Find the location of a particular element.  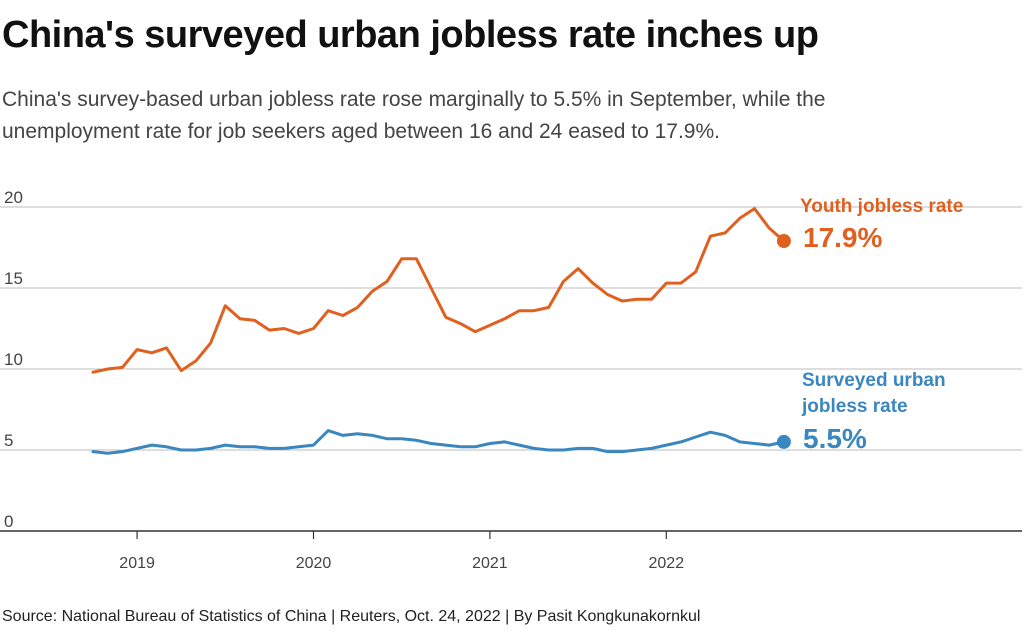

youth-series-label: Youth jobless rate is located at coordinates (881, 206).